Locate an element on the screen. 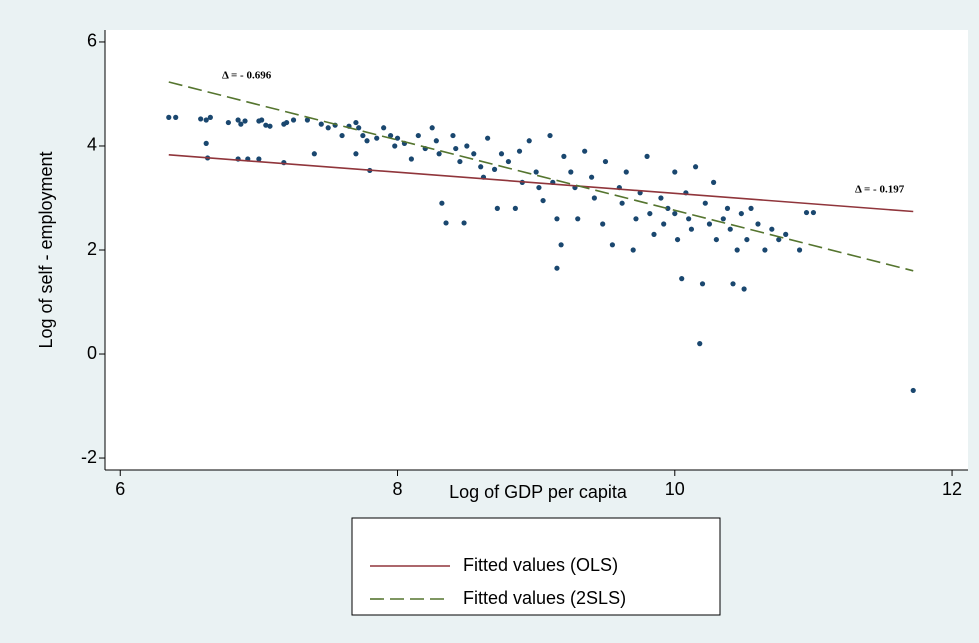 This screenshot has width=979, height=643. y-axis-title: Log of self - employment is located at coordinates (46, 249).